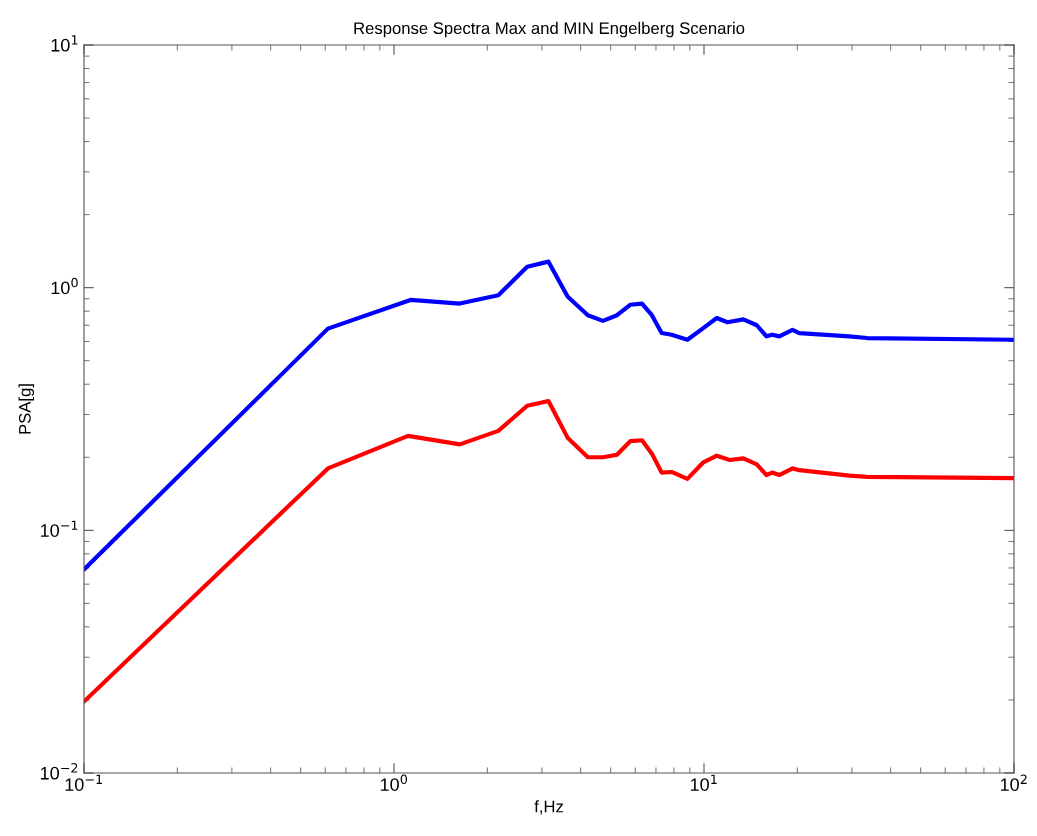 The height and width of the screenshot is (836, 1037). What do you see at coordinates (64, 286) in the screenshot?
I see `y-tick-label: 10$^{0}$` at bounding box center [64, 286].